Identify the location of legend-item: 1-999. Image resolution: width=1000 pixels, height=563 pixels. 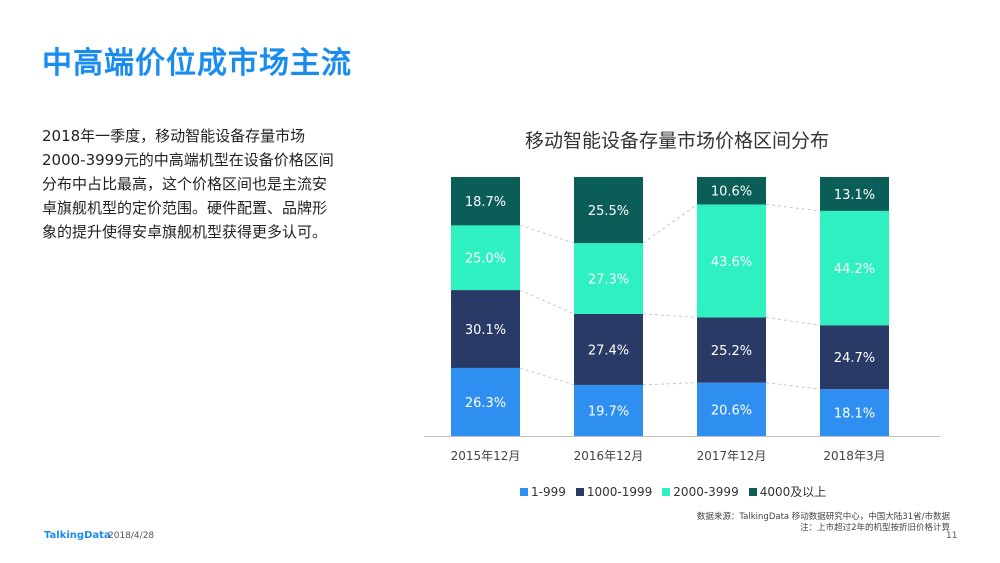
(543, 491).